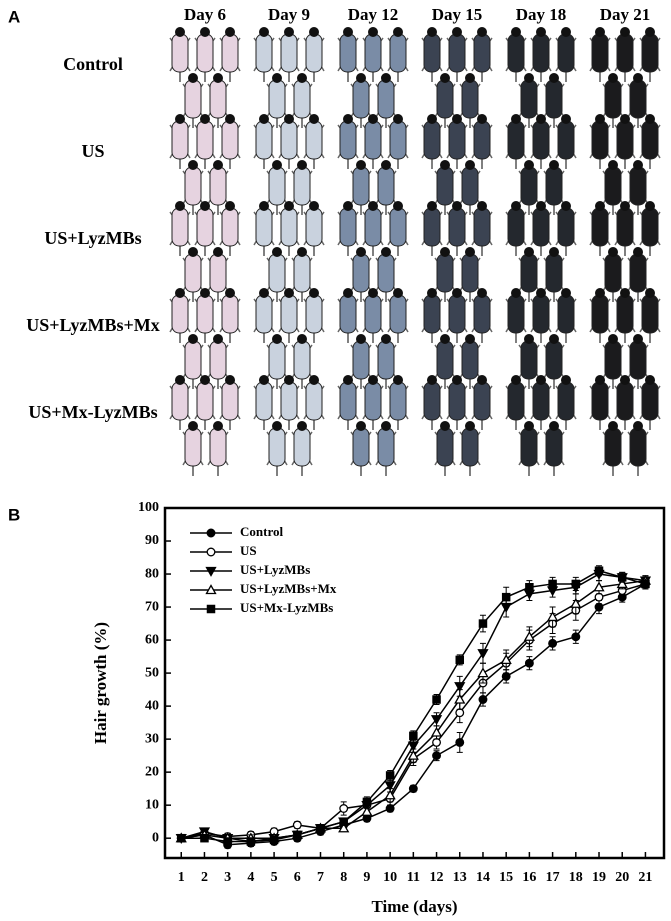  What do you see at coordinates (541, 14) in the screenshot?
I see `day-label: Day 18` at bounding box center [541, 14].